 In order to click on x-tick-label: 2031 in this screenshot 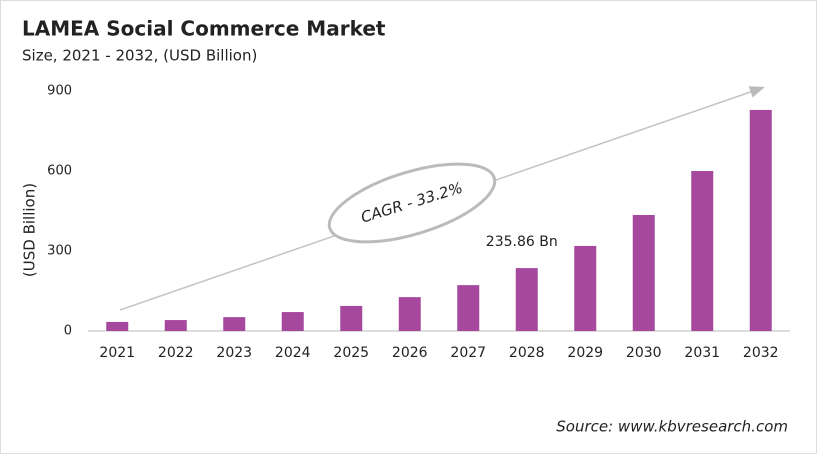, I will do `click(702, 353)`.